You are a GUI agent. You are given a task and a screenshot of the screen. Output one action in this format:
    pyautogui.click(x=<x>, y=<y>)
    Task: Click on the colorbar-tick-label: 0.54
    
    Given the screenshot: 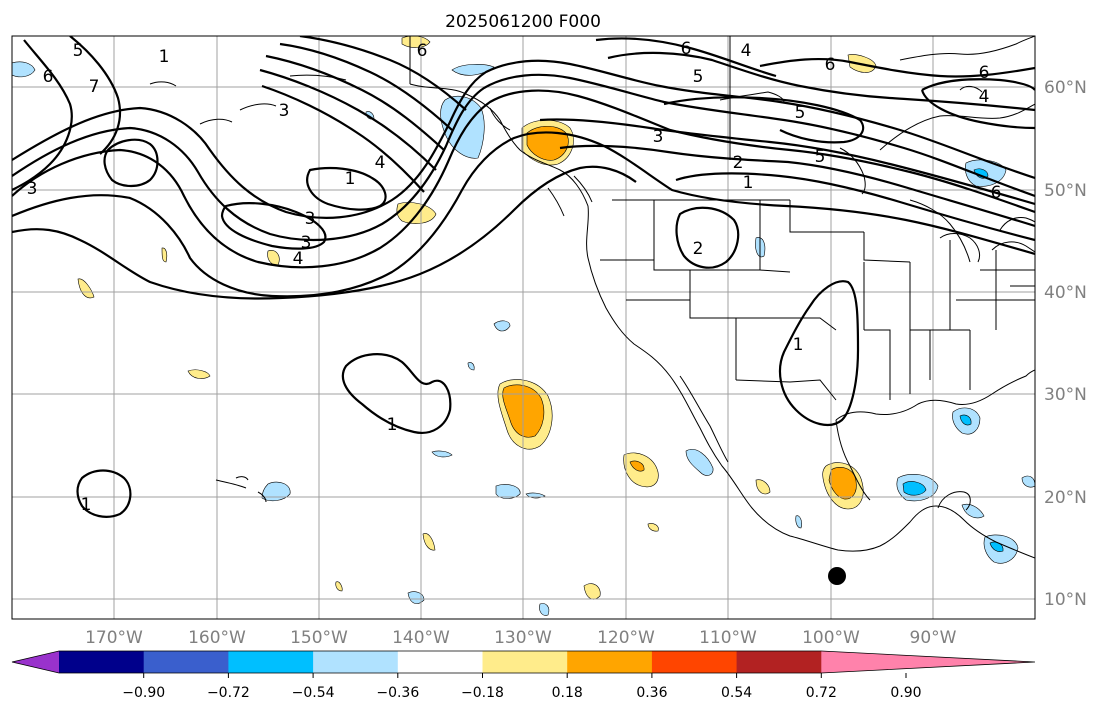 What is the action you would take?
    pyautogui.click(x=736, y=693)
    